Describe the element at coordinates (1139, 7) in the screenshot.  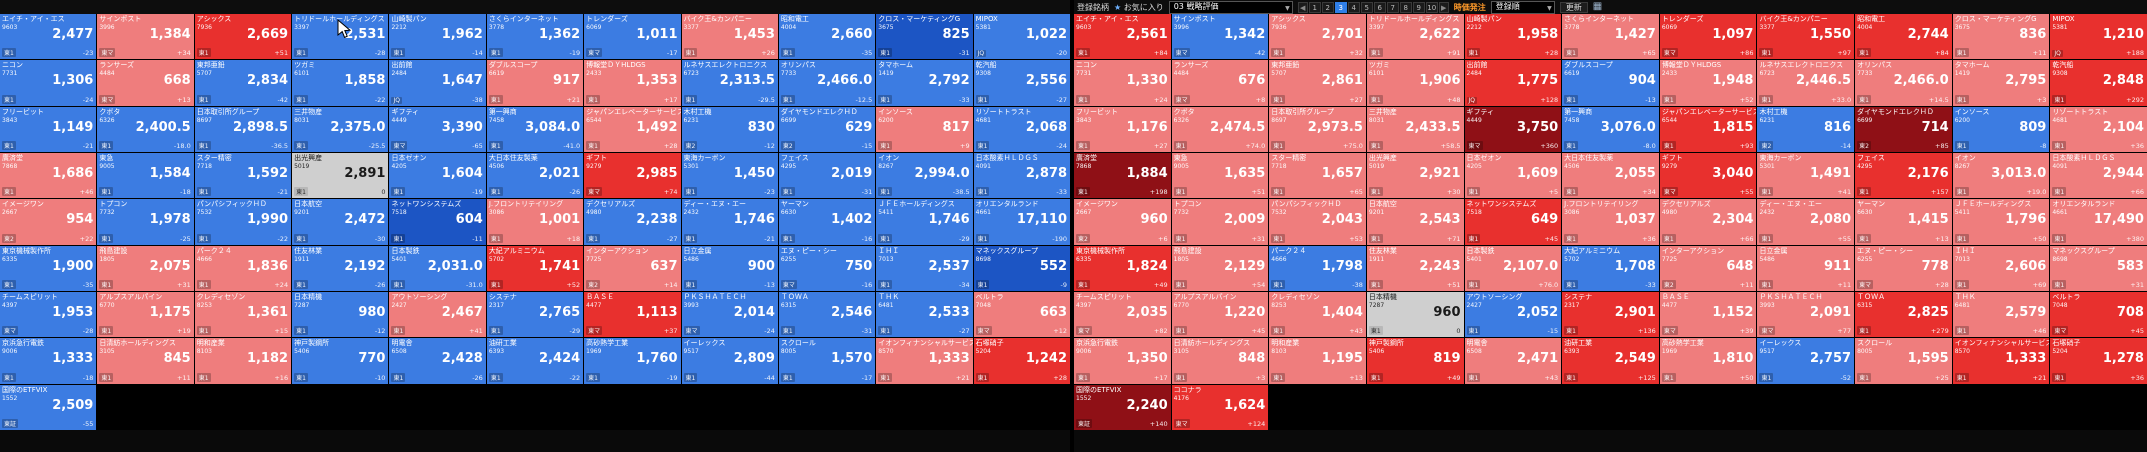
I see `favorites-button: ★ お気に入り` at that location.